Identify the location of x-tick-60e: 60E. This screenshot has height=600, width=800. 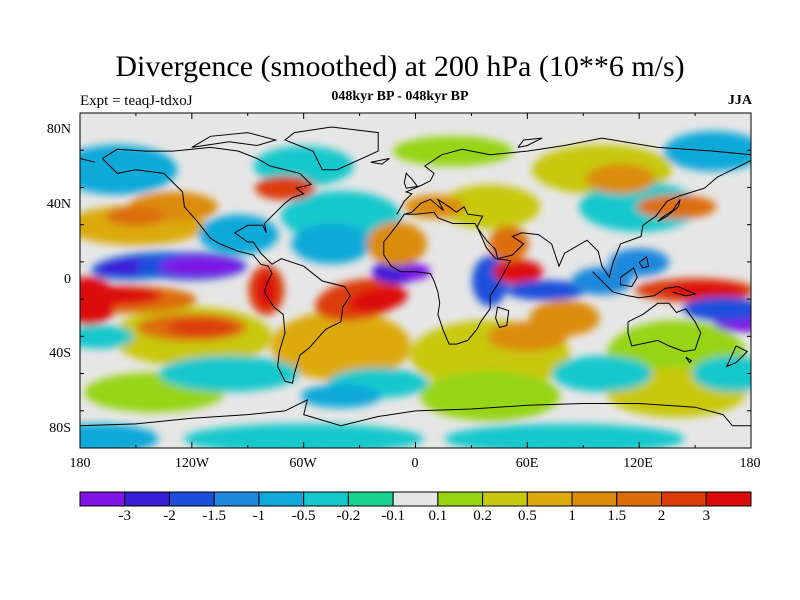
(527, 463).